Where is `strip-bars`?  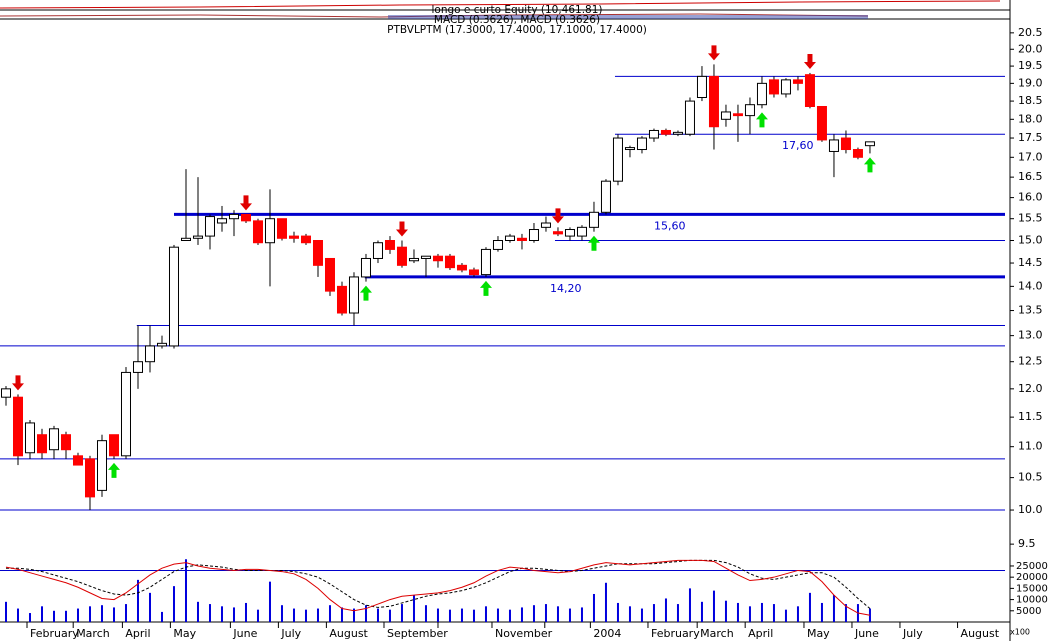 strip-bars is located at coordinates (628, 17).